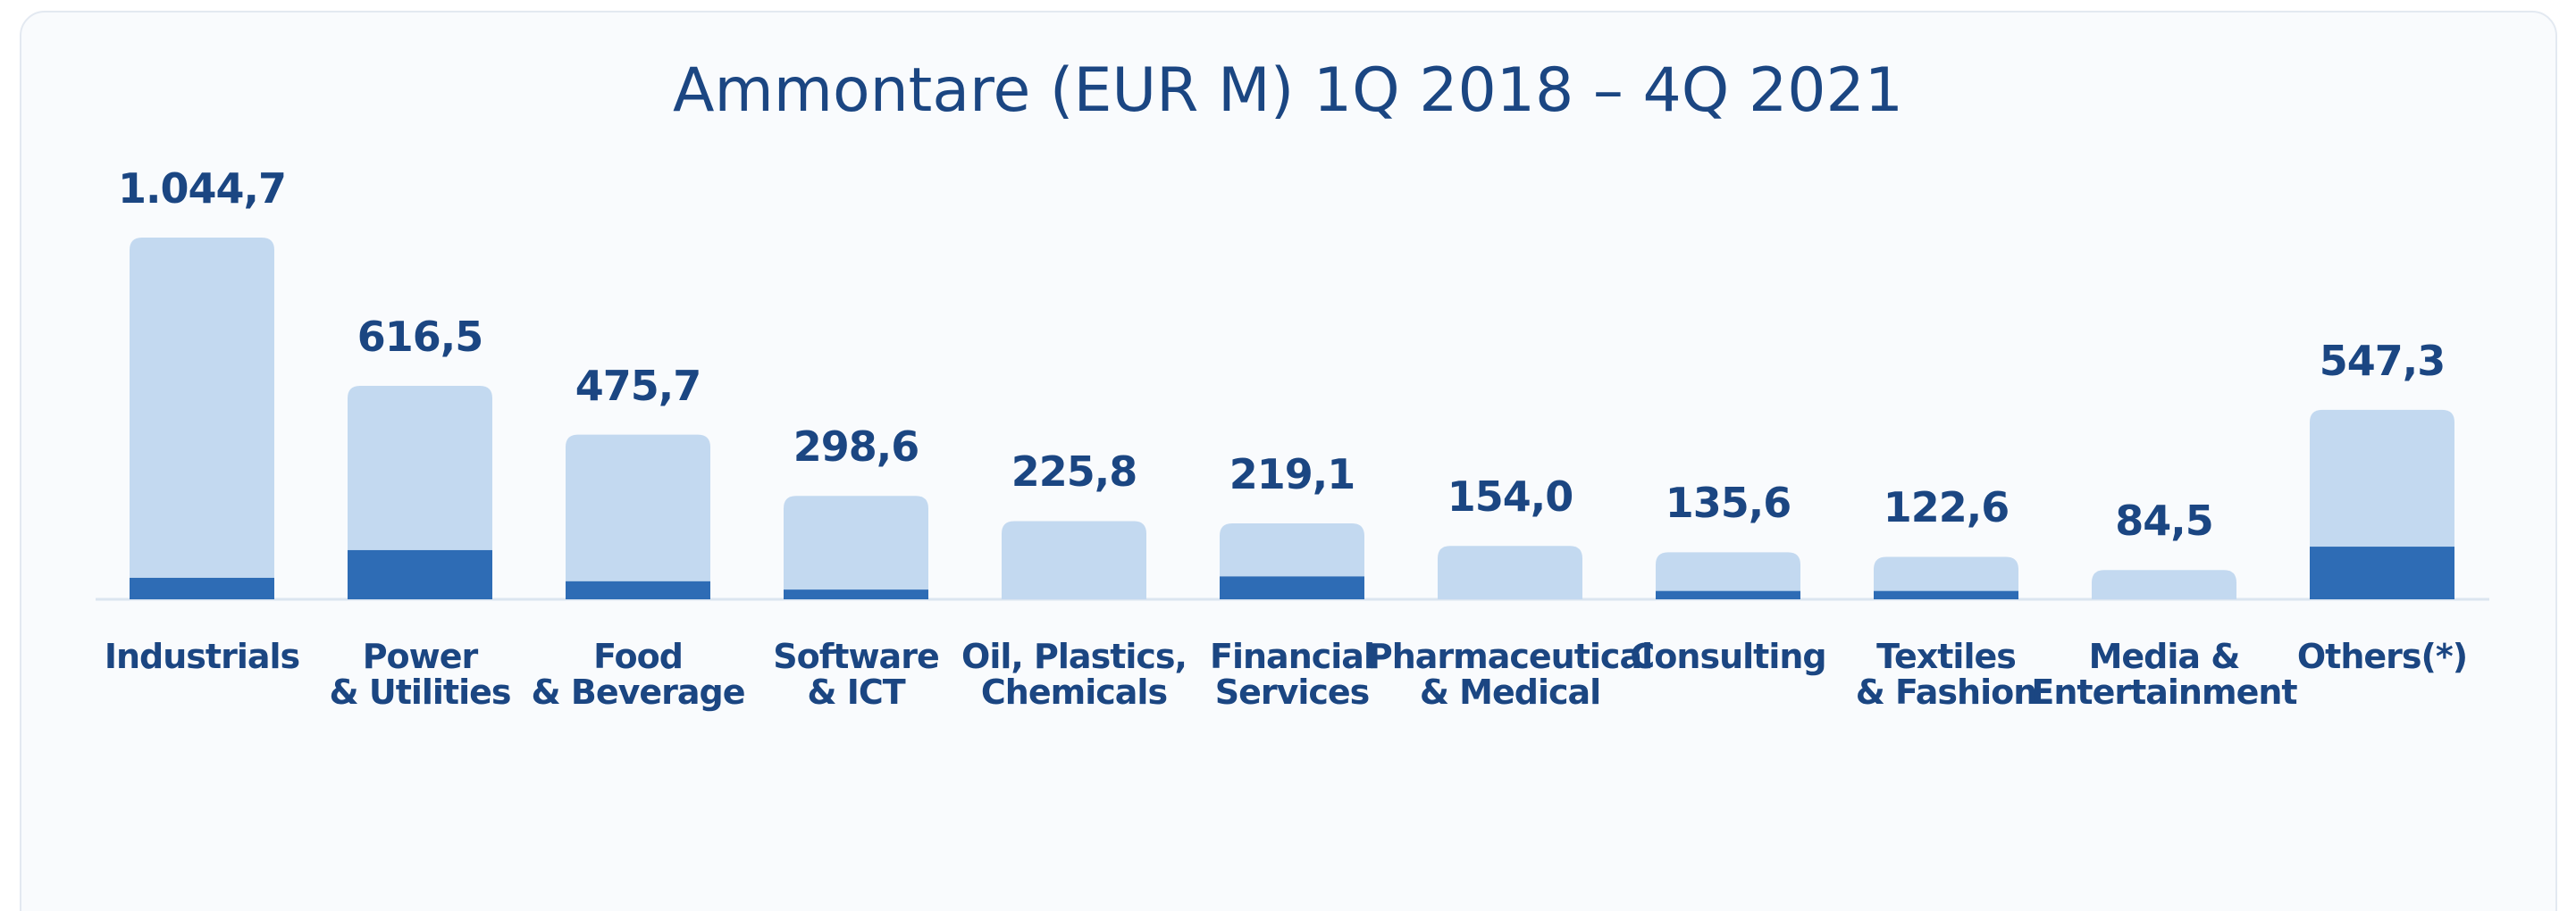 The height and width of the screenshot is (911, 2576). I want to click on data-label: 1.044,7, so click(202, 188).